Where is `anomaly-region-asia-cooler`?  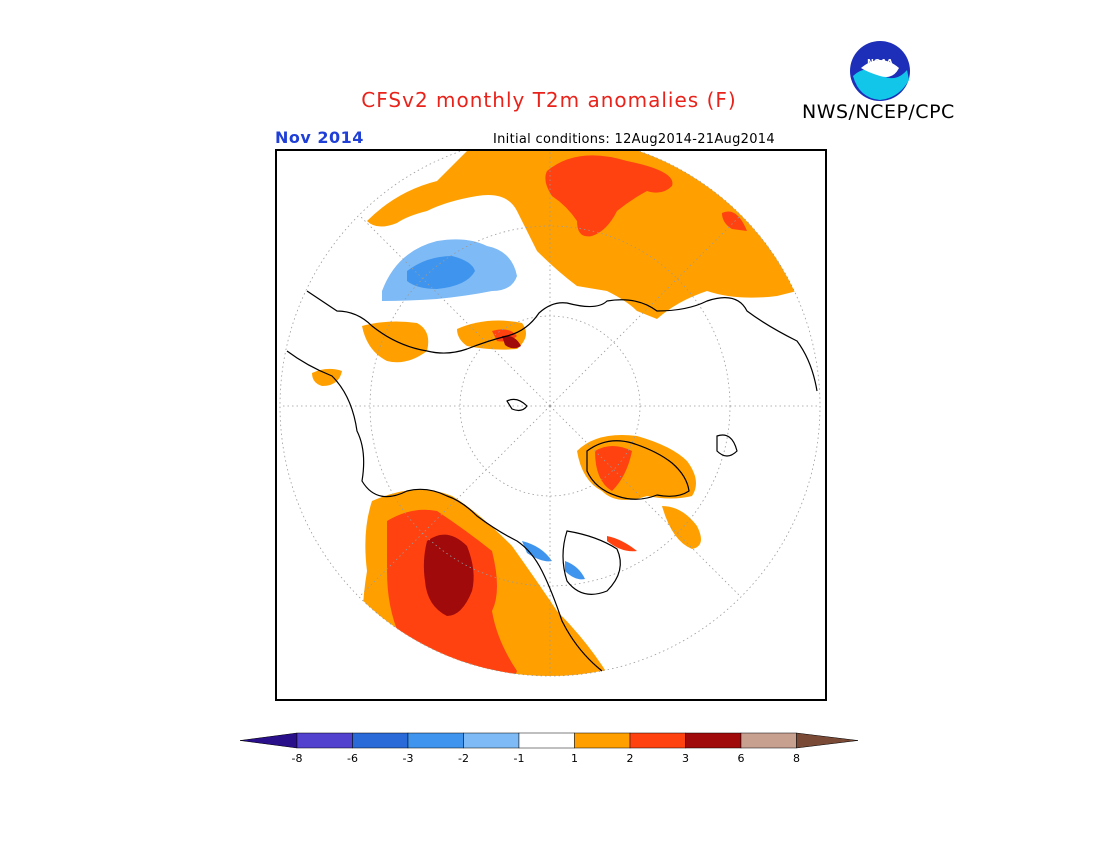
anomaly-region-asia-cooler is located at coordinates (441, 272).